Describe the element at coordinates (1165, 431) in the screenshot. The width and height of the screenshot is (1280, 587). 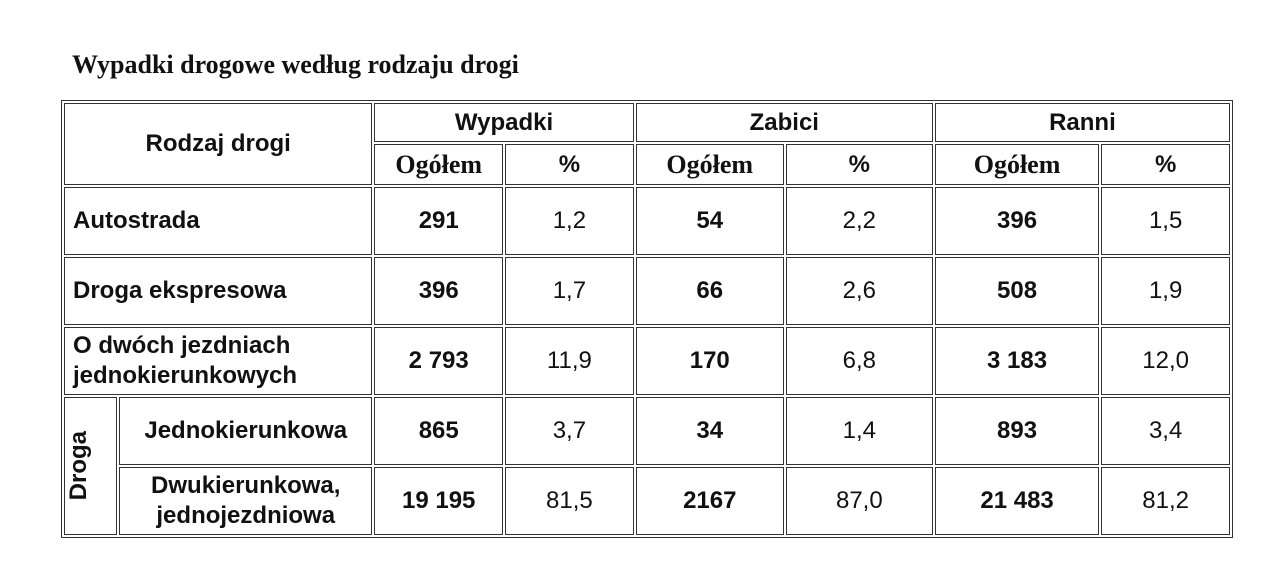
I see `table-cell: 3,4` at that location.